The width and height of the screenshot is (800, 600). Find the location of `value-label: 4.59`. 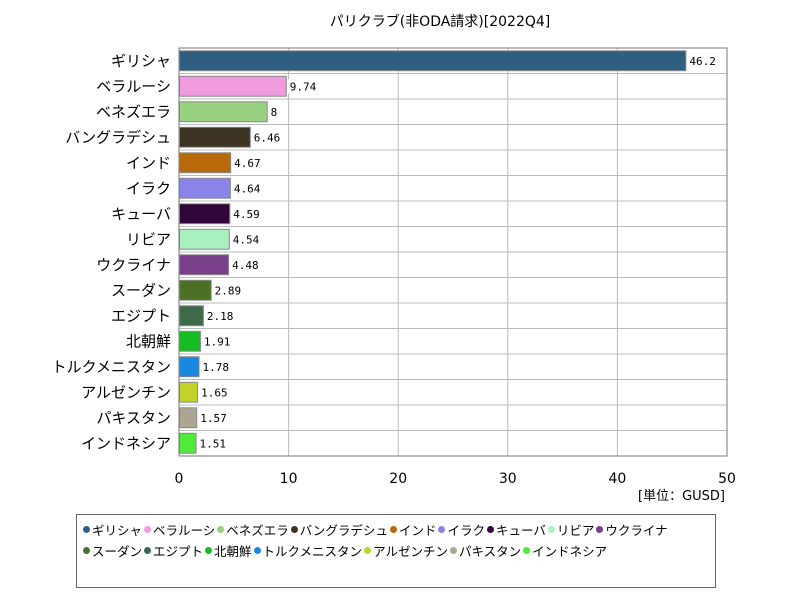

value-label: 4.59 is located at coordinates (246, 214).